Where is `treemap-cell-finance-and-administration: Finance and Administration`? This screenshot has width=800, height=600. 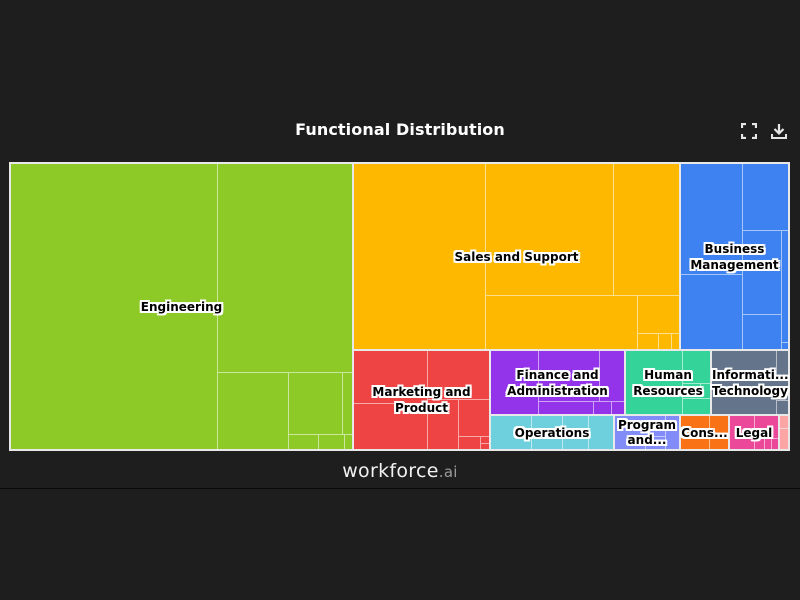 treemap-cell-finance-and-administration: Finance and Administration is located at coordinates (557, 382).